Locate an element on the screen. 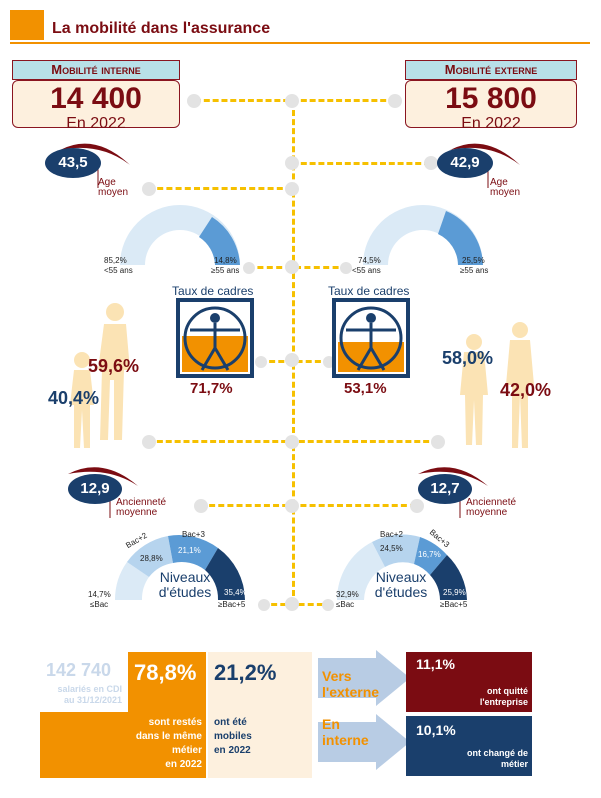 The height and width of the screenshot is (798, 601). mobile-label-line: en 2022 is located at coordinates (232, 750).